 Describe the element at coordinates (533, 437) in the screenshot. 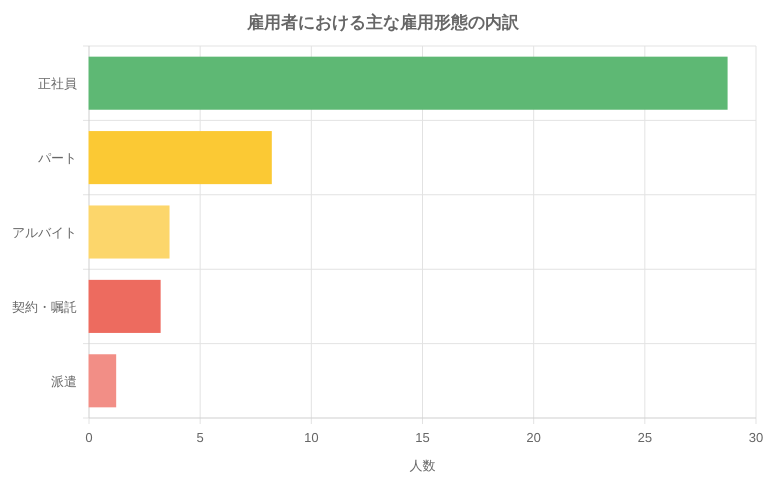

I see `x-tick-label: 20` at that location.